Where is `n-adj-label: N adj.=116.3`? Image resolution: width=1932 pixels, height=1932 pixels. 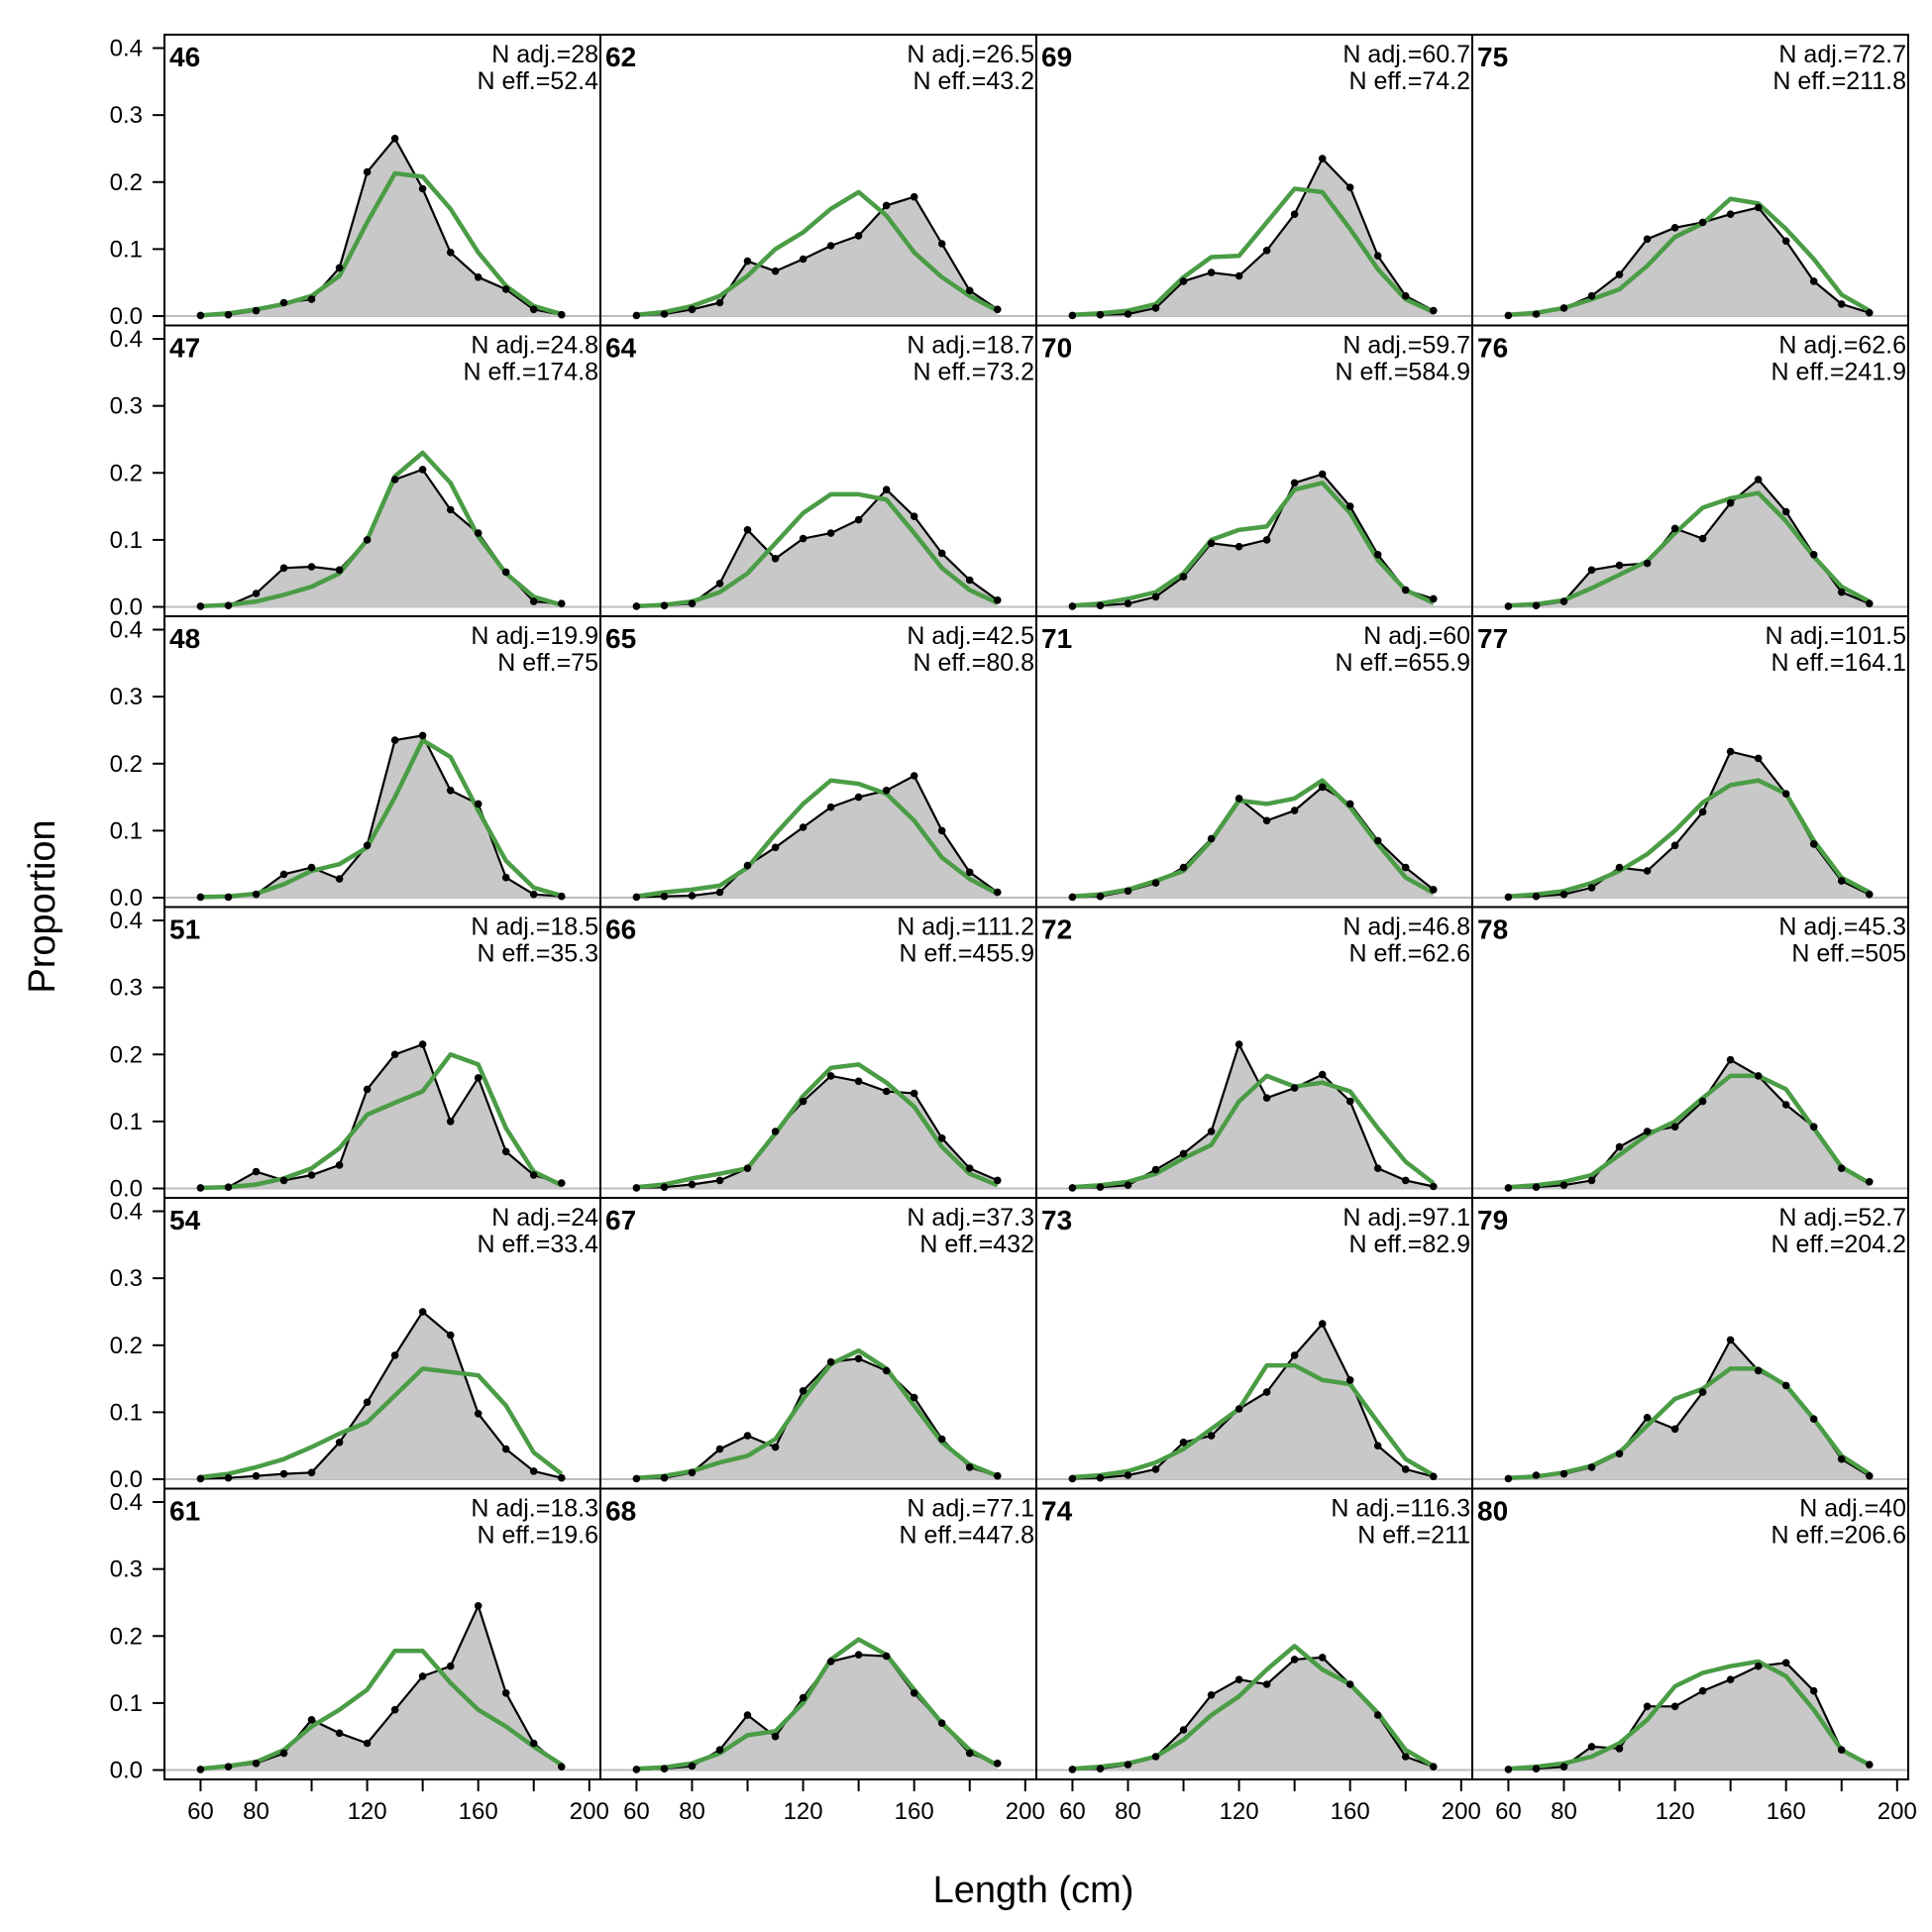 n-adj-label: N adj.=116.3 is located at coordinates (1400, 1509).